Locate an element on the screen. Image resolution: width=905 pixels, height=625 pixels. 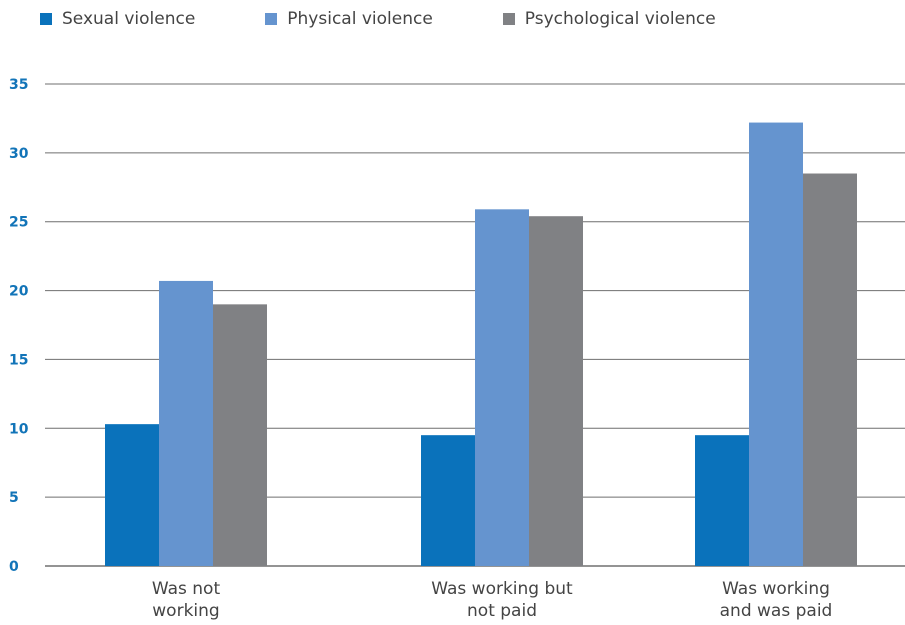
x-category-label-0-line-1: working is located at coordinates (185, 611).